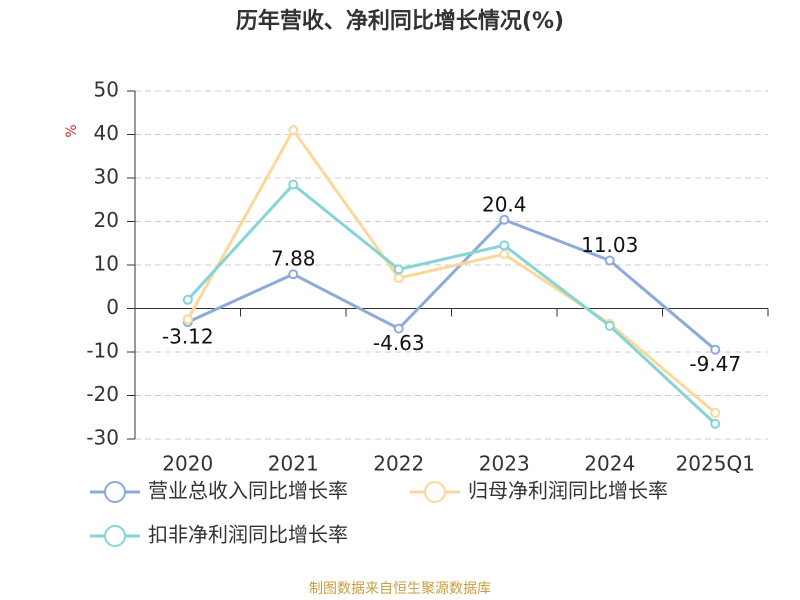 This screenshot has height=600, width=800. Describe the element at coordinates (715, 364) in the screenshot. I see `data-label: -9.47` at that location.